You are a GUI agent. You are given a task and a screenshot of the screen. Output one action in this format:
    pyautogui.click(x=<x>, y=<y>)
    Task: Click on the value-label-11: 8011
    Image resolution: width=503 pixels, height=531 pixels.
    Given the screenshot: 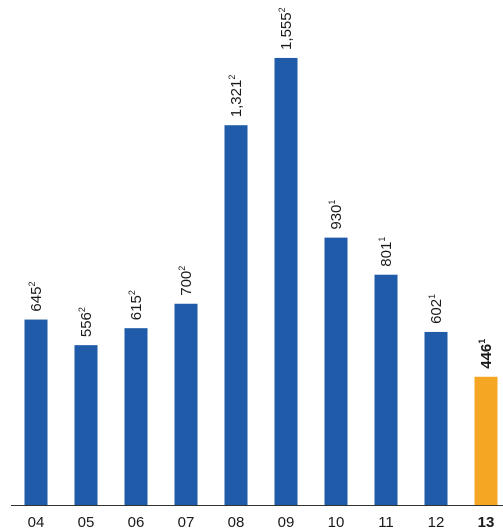 What is the action you would take?
    pyautogui.click(x=386, y=252)
    